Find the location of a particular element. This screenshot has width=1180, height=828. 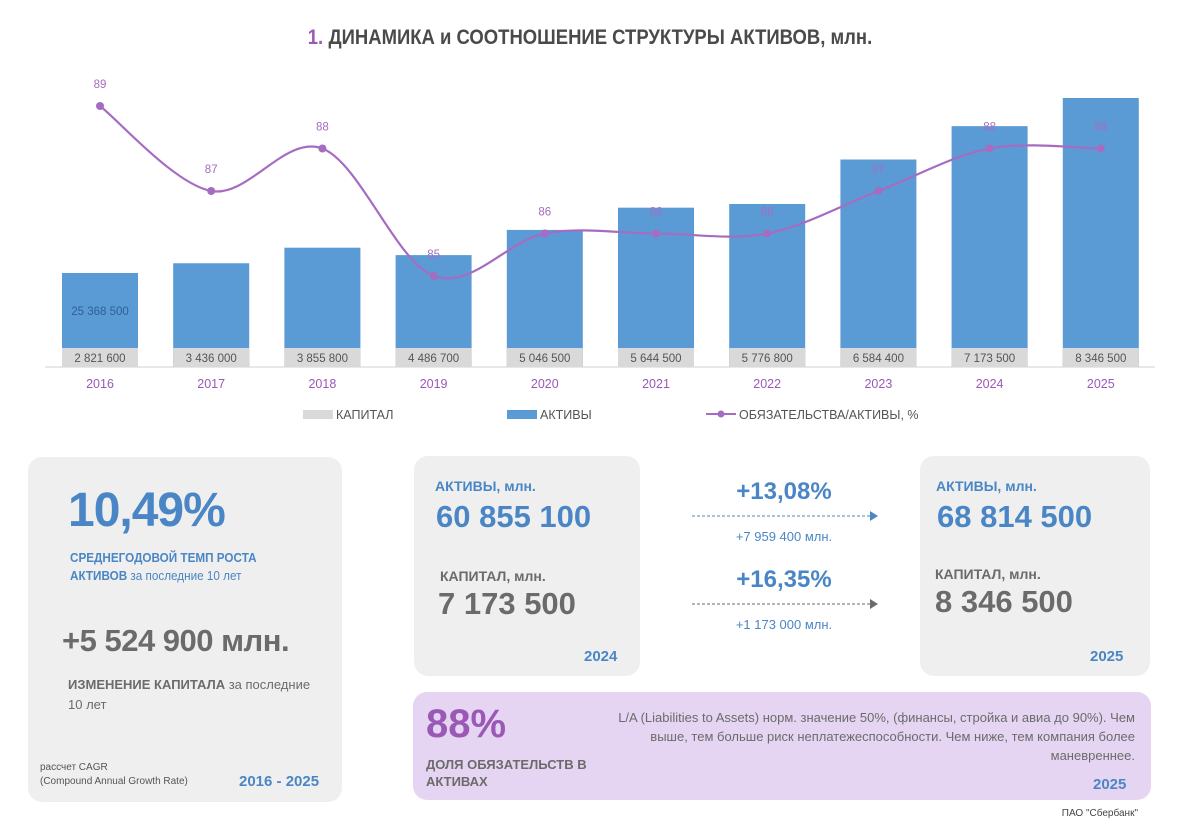

capital-data-label: 3 436 000 is located at coordinates (211, 359).